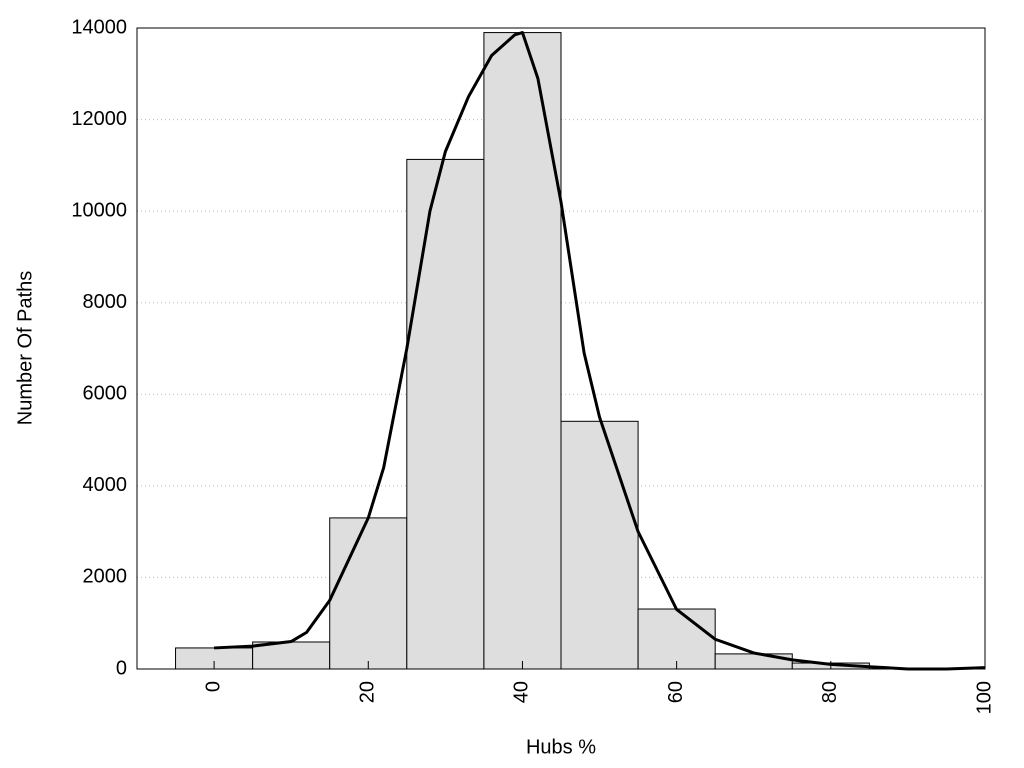 The width and height of the screenshot is (1024, 768). I want to click on y-tick-label: 2000, so click(105, 577).